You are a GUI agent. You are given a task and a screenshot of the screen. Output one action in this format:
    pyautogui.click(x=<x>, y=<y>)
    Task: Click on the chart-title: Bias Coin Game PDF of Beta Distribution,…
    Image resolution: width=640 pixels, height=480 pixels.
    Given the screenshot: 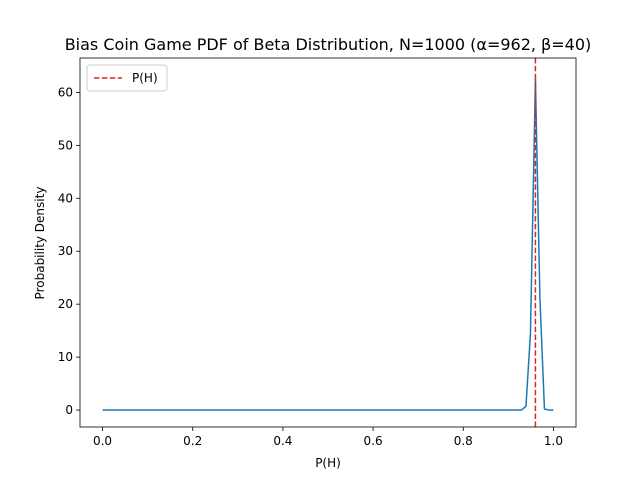 What is the action you would take?
    pyautogui.click(x=328, y=44)
    